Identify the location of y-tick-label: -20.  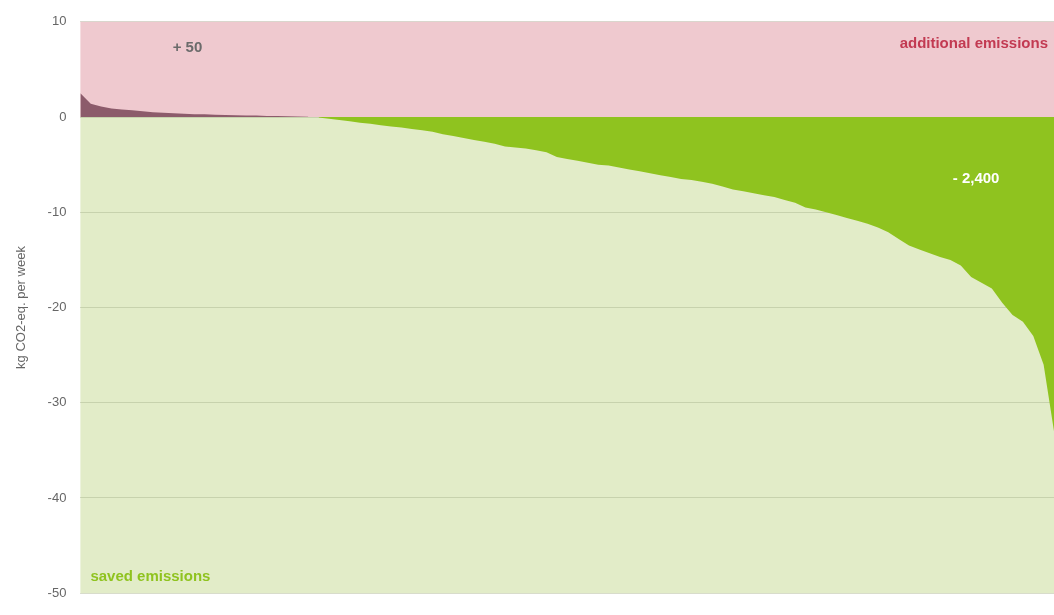
(57, 307).